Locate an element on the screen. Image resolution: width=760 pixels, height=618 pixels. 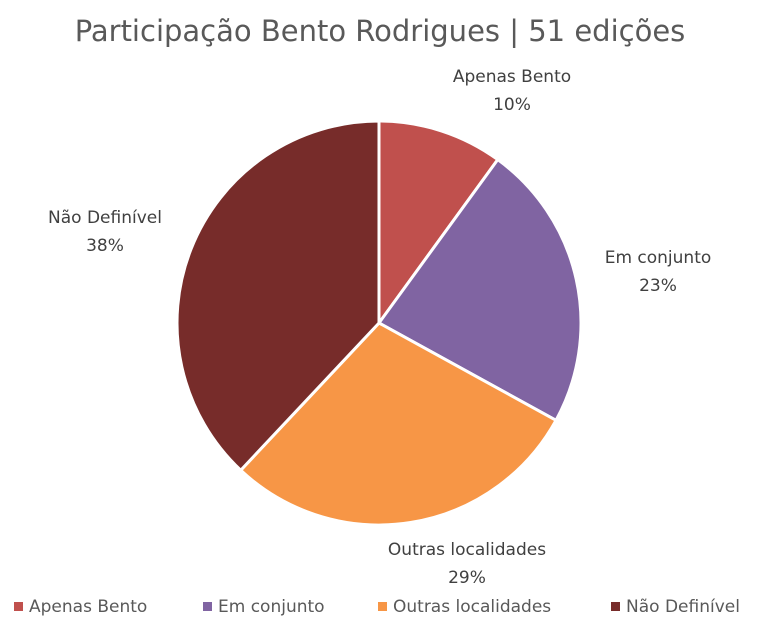
slice-label-name: Apenas Bento is located at coordinates (512, 77).